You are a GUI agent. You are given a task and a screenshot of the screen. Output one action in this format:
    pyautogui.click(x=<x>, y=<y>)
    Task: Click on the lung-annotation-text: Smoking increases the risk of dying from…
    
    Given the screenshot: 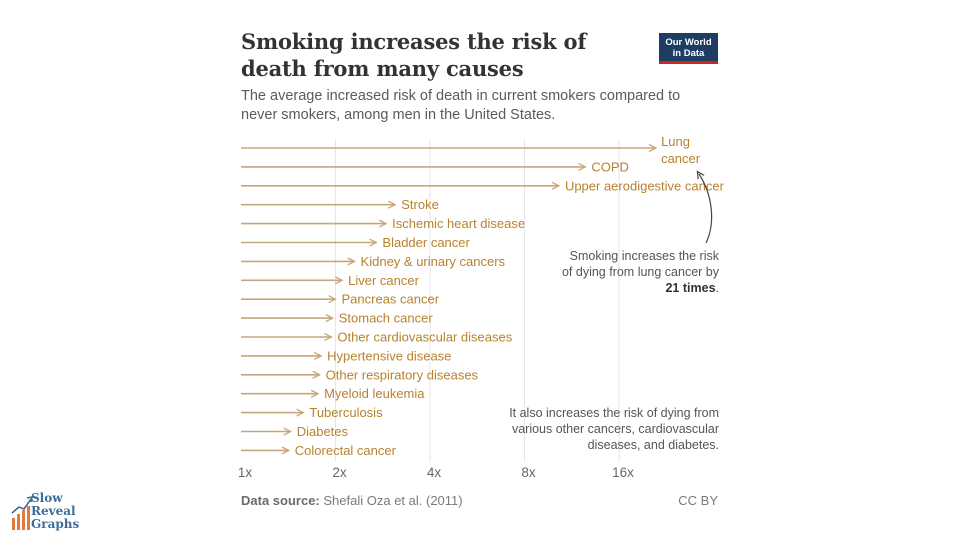 What is the action you would take?
    pyautogui.click(x=640, y=264)
    